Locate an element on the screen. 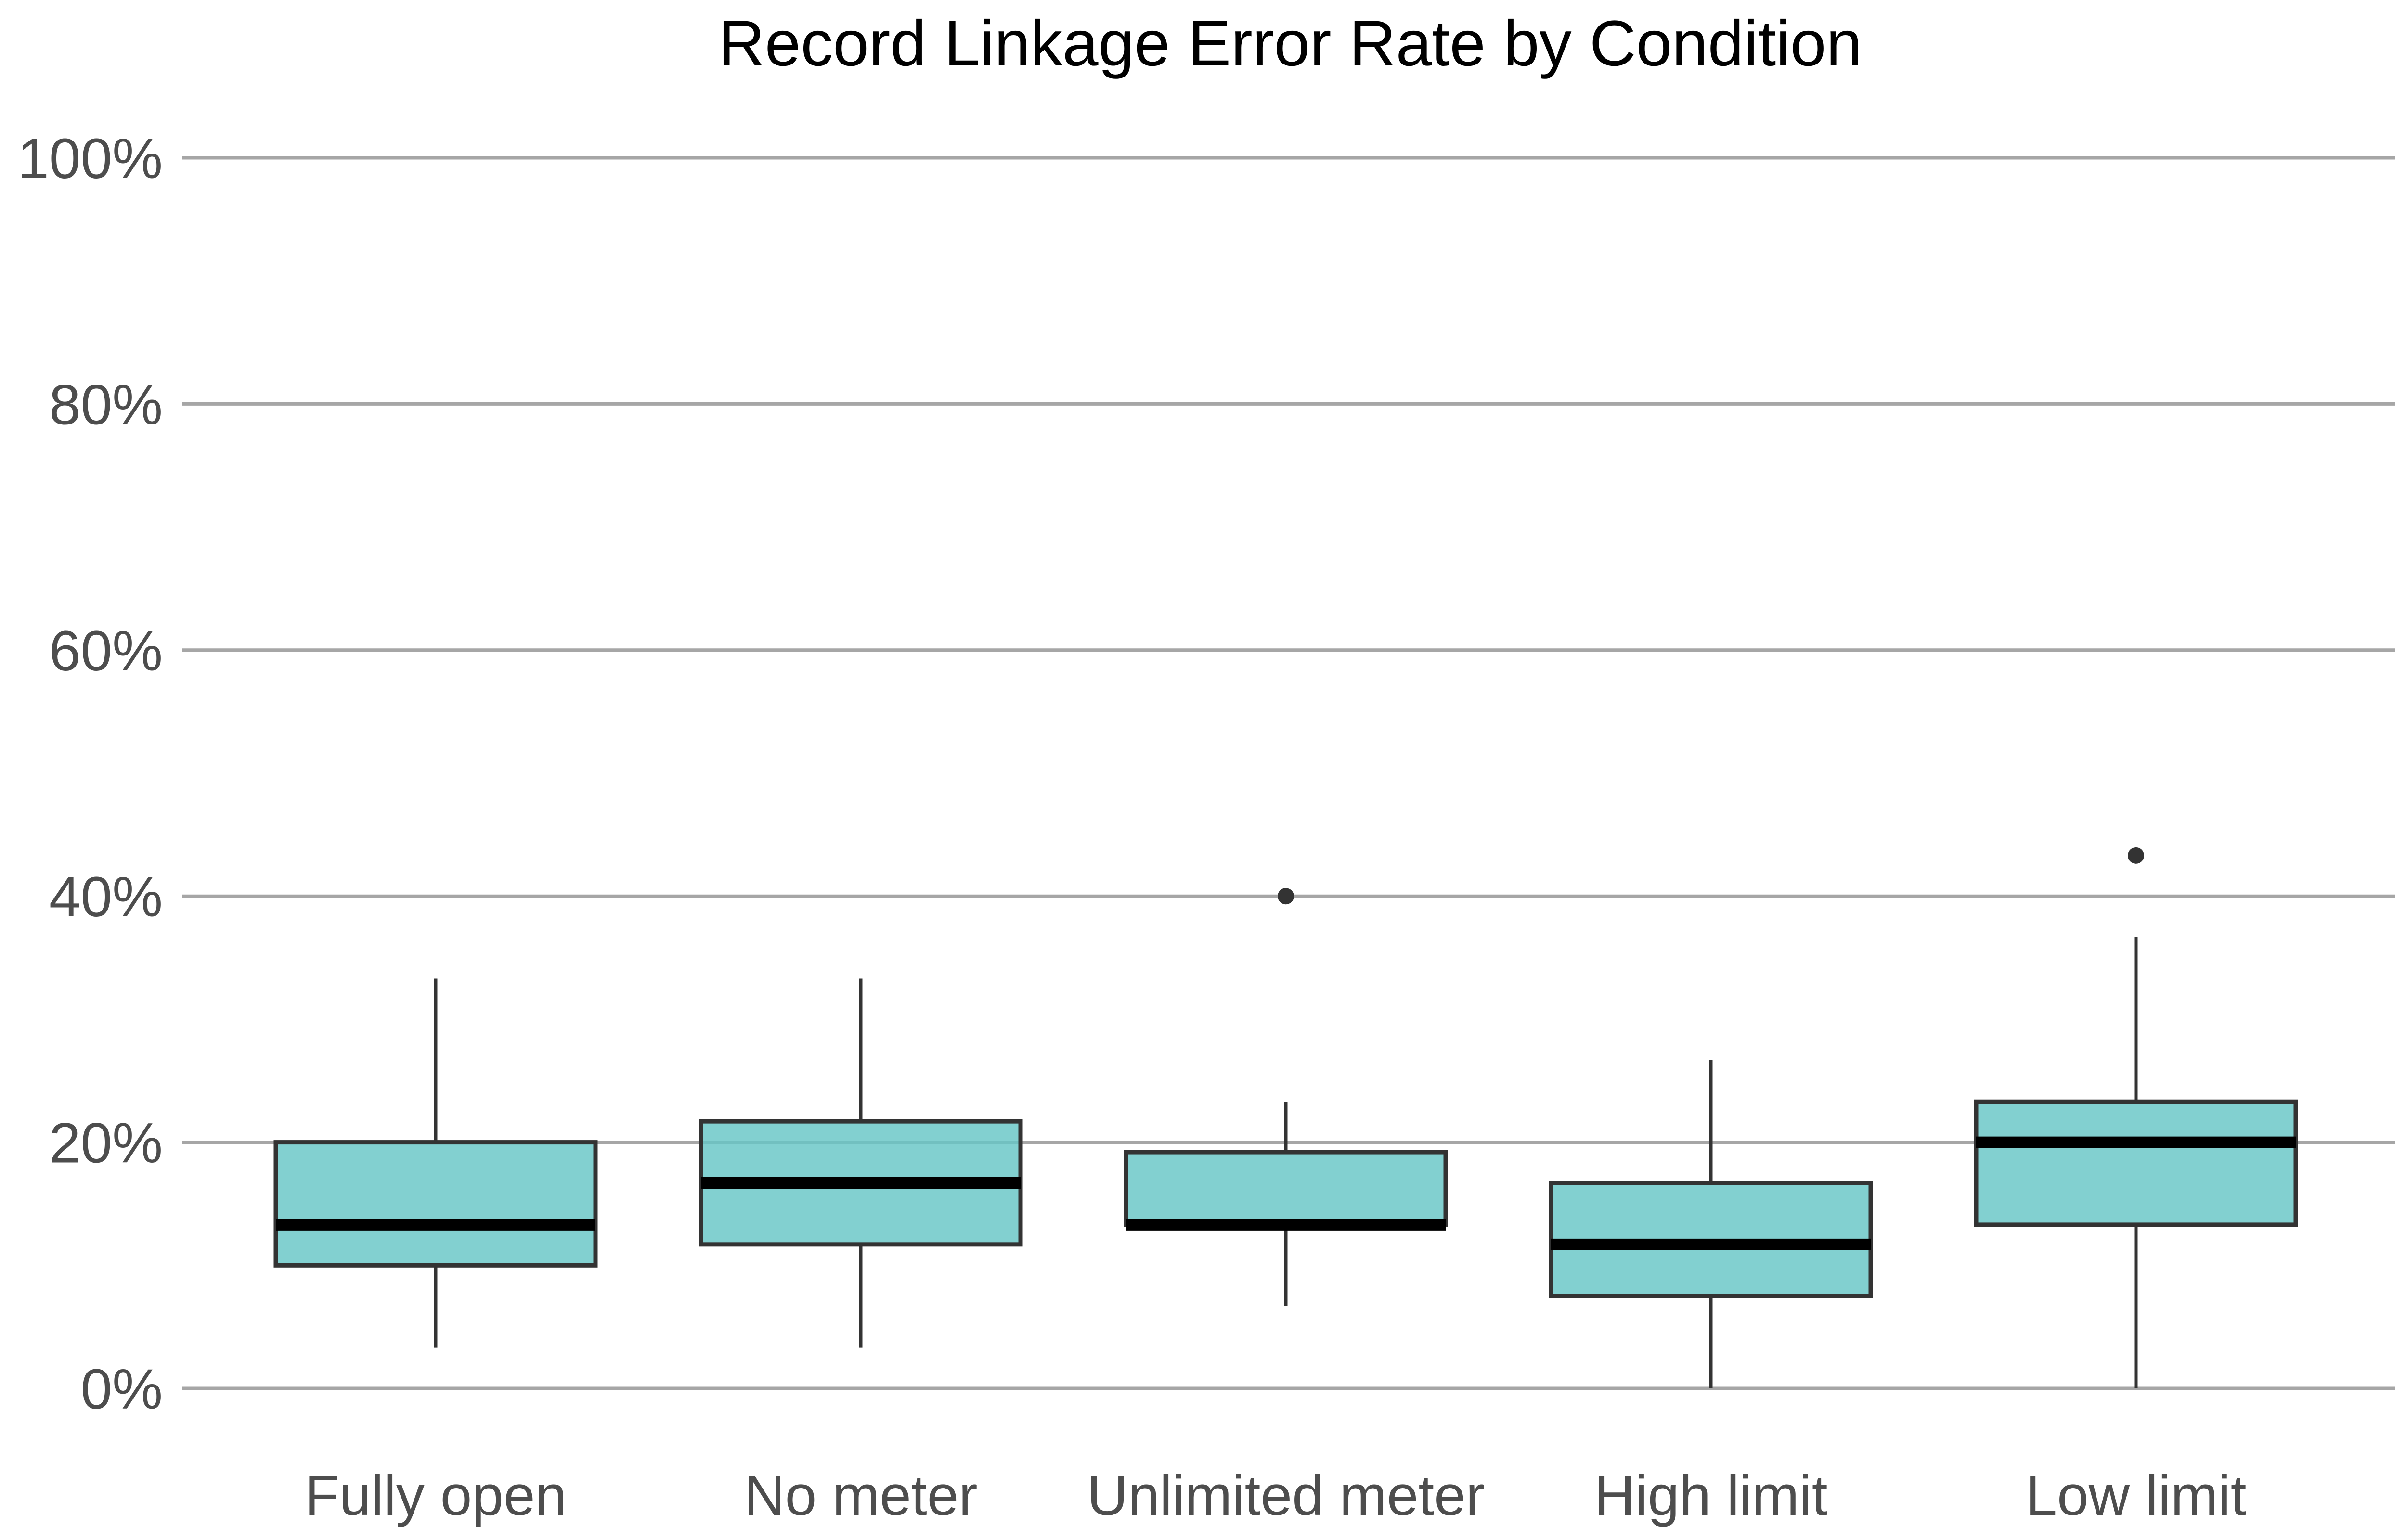 The image size is (2407, 1540). y-axis-tick-labels: 0% 20% 40% 60% 80% 100% is located at coordinates (90, 774).